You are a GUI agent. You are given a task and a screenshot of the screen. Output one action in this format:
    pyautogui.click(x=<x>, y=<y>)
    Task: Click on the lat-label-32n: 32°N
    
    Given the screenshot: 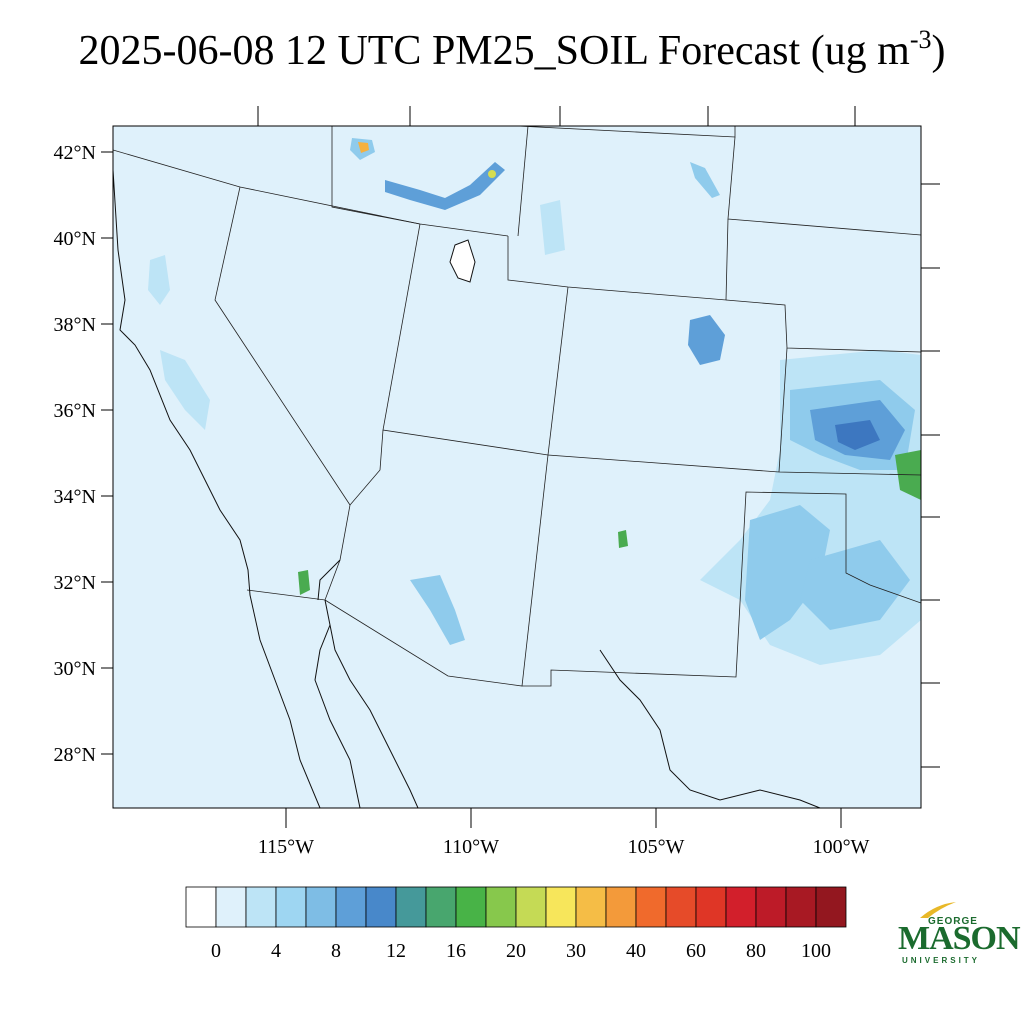 What is the action you would take?
    pyautogui.click(x=75, y=583)
    